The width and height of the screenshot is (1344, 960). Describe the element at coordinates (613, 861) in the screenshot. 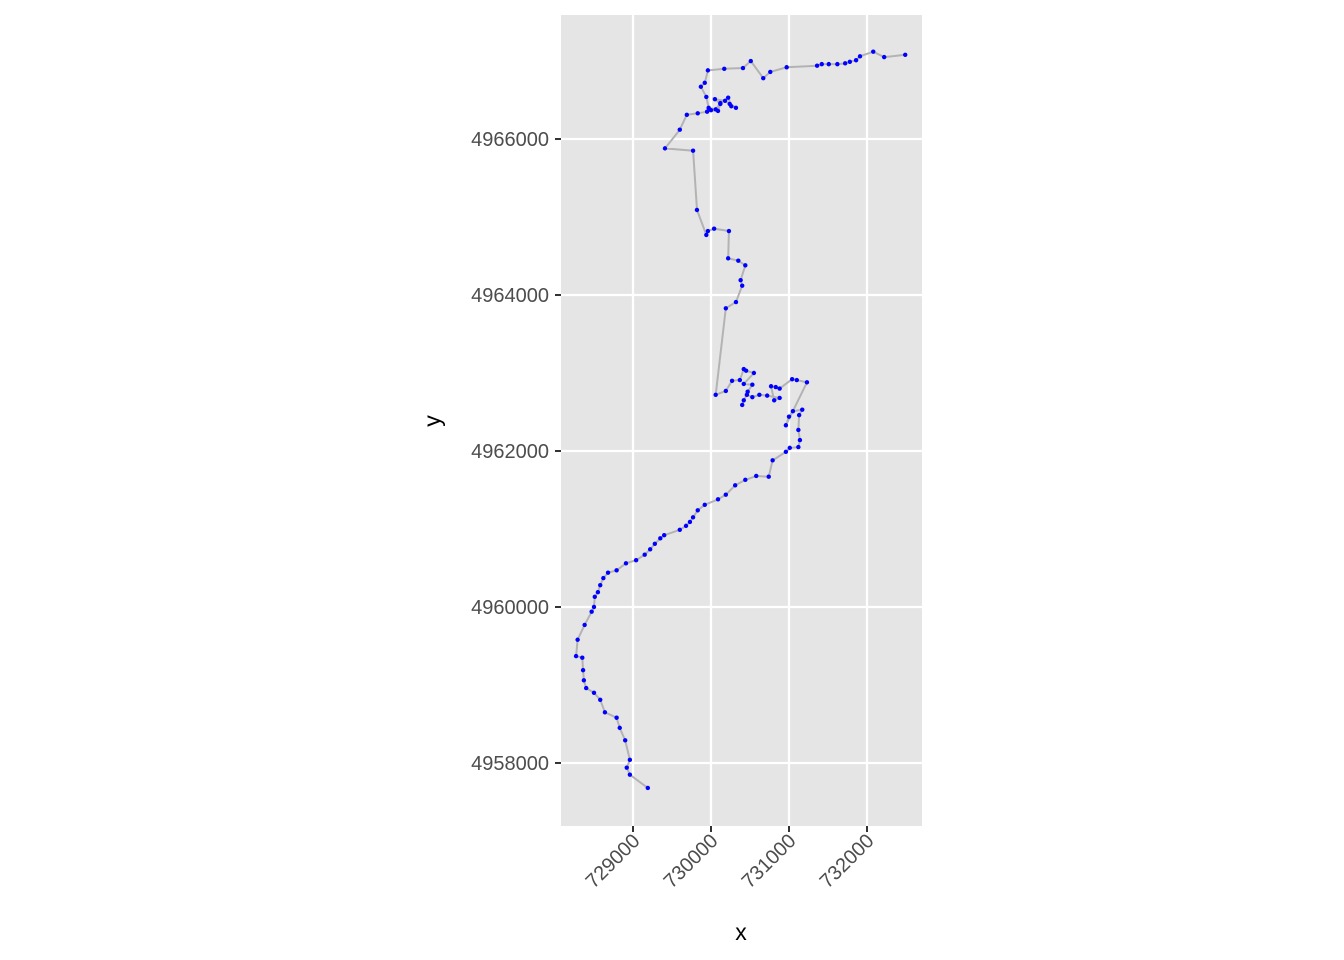

I see `x-tick-label: 729000` at that location.